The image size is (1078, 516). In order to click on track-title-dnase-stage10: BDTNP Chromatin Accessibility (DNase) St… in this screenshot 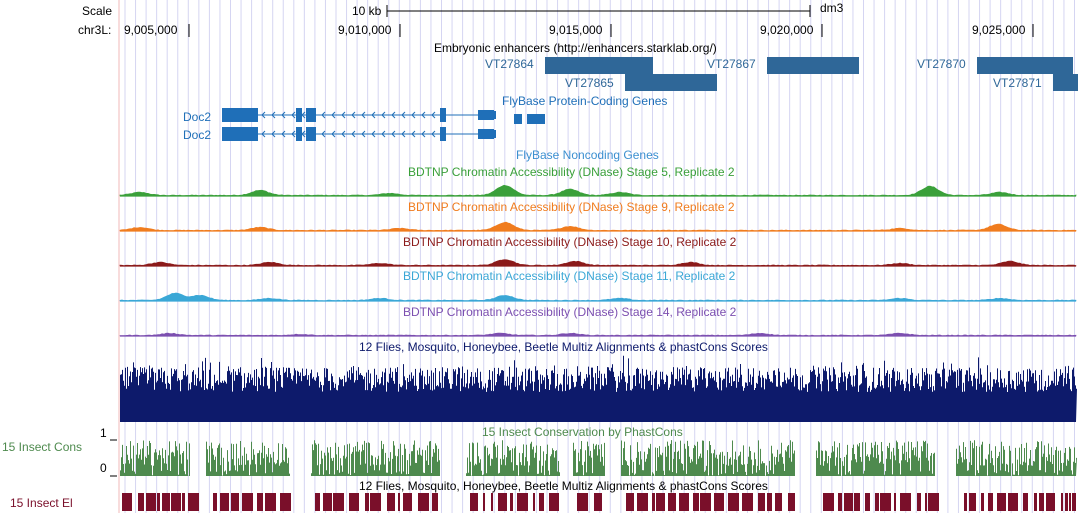, I will do `click(570, 242)`.